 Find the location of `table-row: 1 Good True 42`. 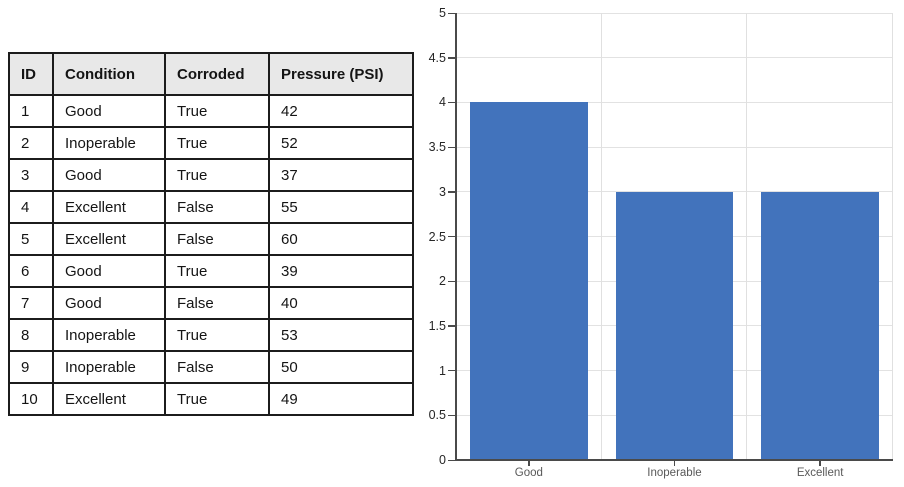

table-row: 1 Good True 42 is located at coordinates (211, 111).